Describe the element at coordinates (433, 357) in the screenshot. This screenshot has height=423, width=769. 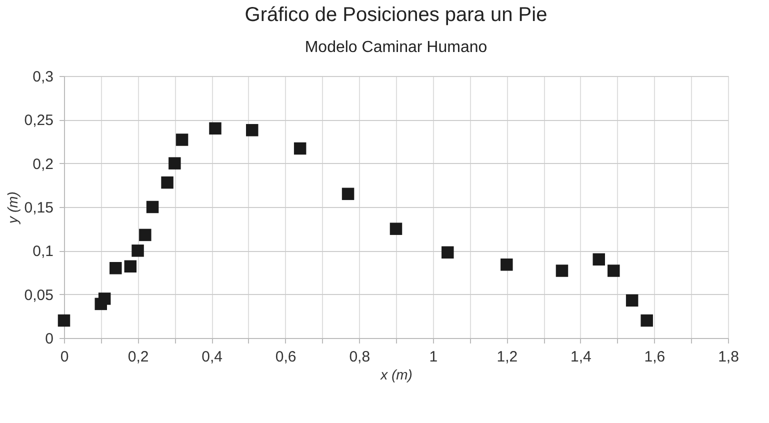
I see `x-tick-label: 1` at that location.